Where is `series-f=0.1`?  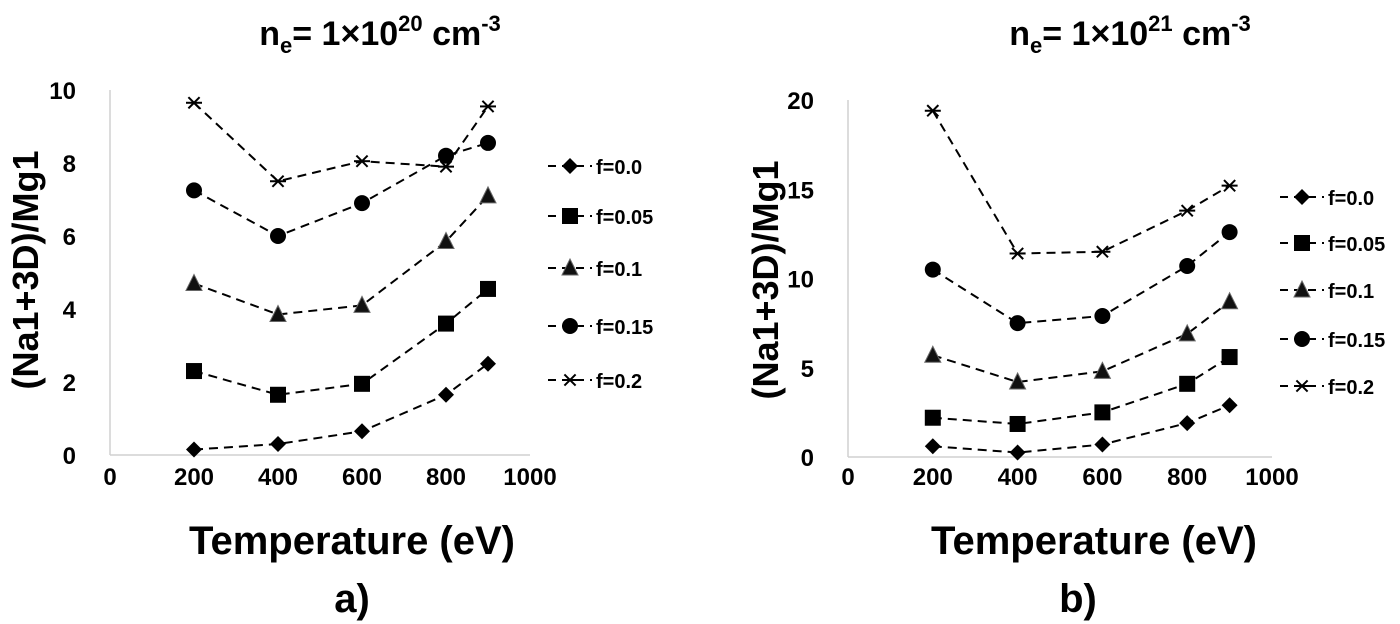
series-f=0.1 is located at coordinates (341, 253).